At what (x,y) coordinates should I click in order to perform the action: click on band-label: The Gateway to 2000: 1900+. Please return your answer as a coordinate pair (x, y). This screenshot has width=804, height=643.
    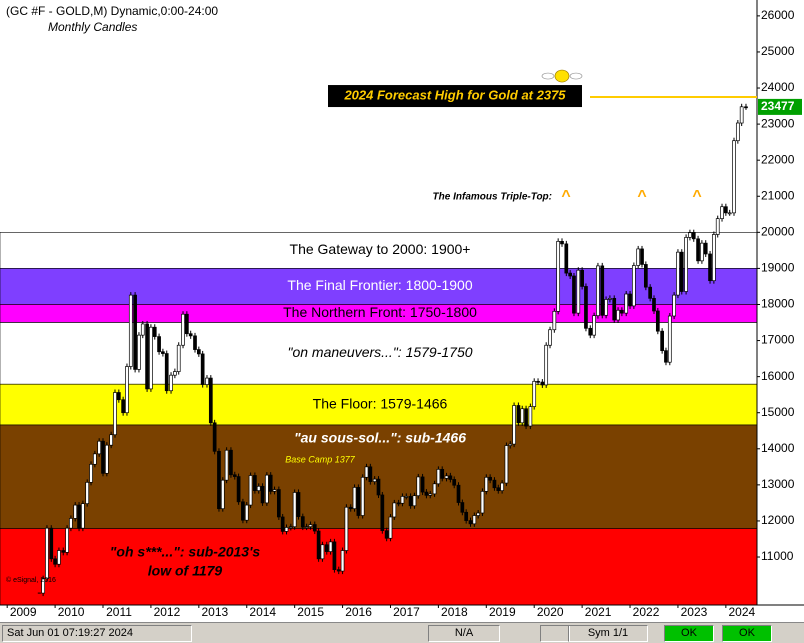
    Looking at the image, I should click on (380, 249).